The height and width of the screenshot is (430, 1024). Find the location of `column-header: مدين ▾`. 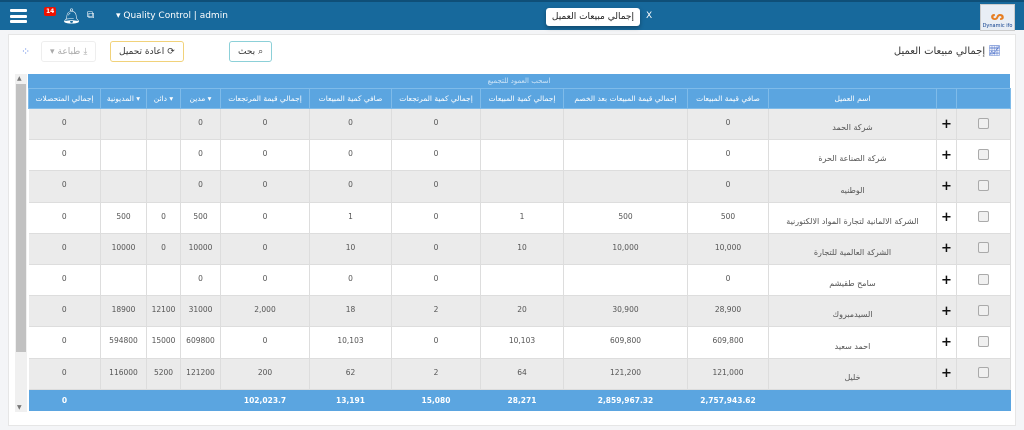

column-header: مدين ▾ is located at coordinates (200, 98).